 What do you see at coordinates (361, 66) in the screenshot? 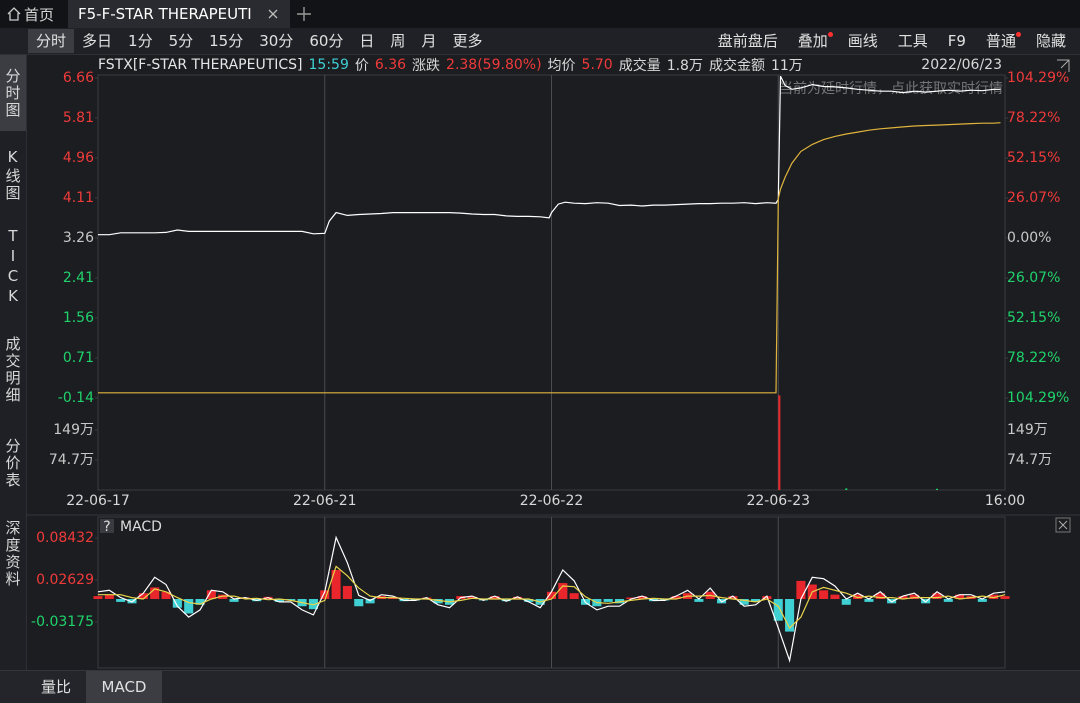
I see `price-label: 价` at bounding box center [361, 66].